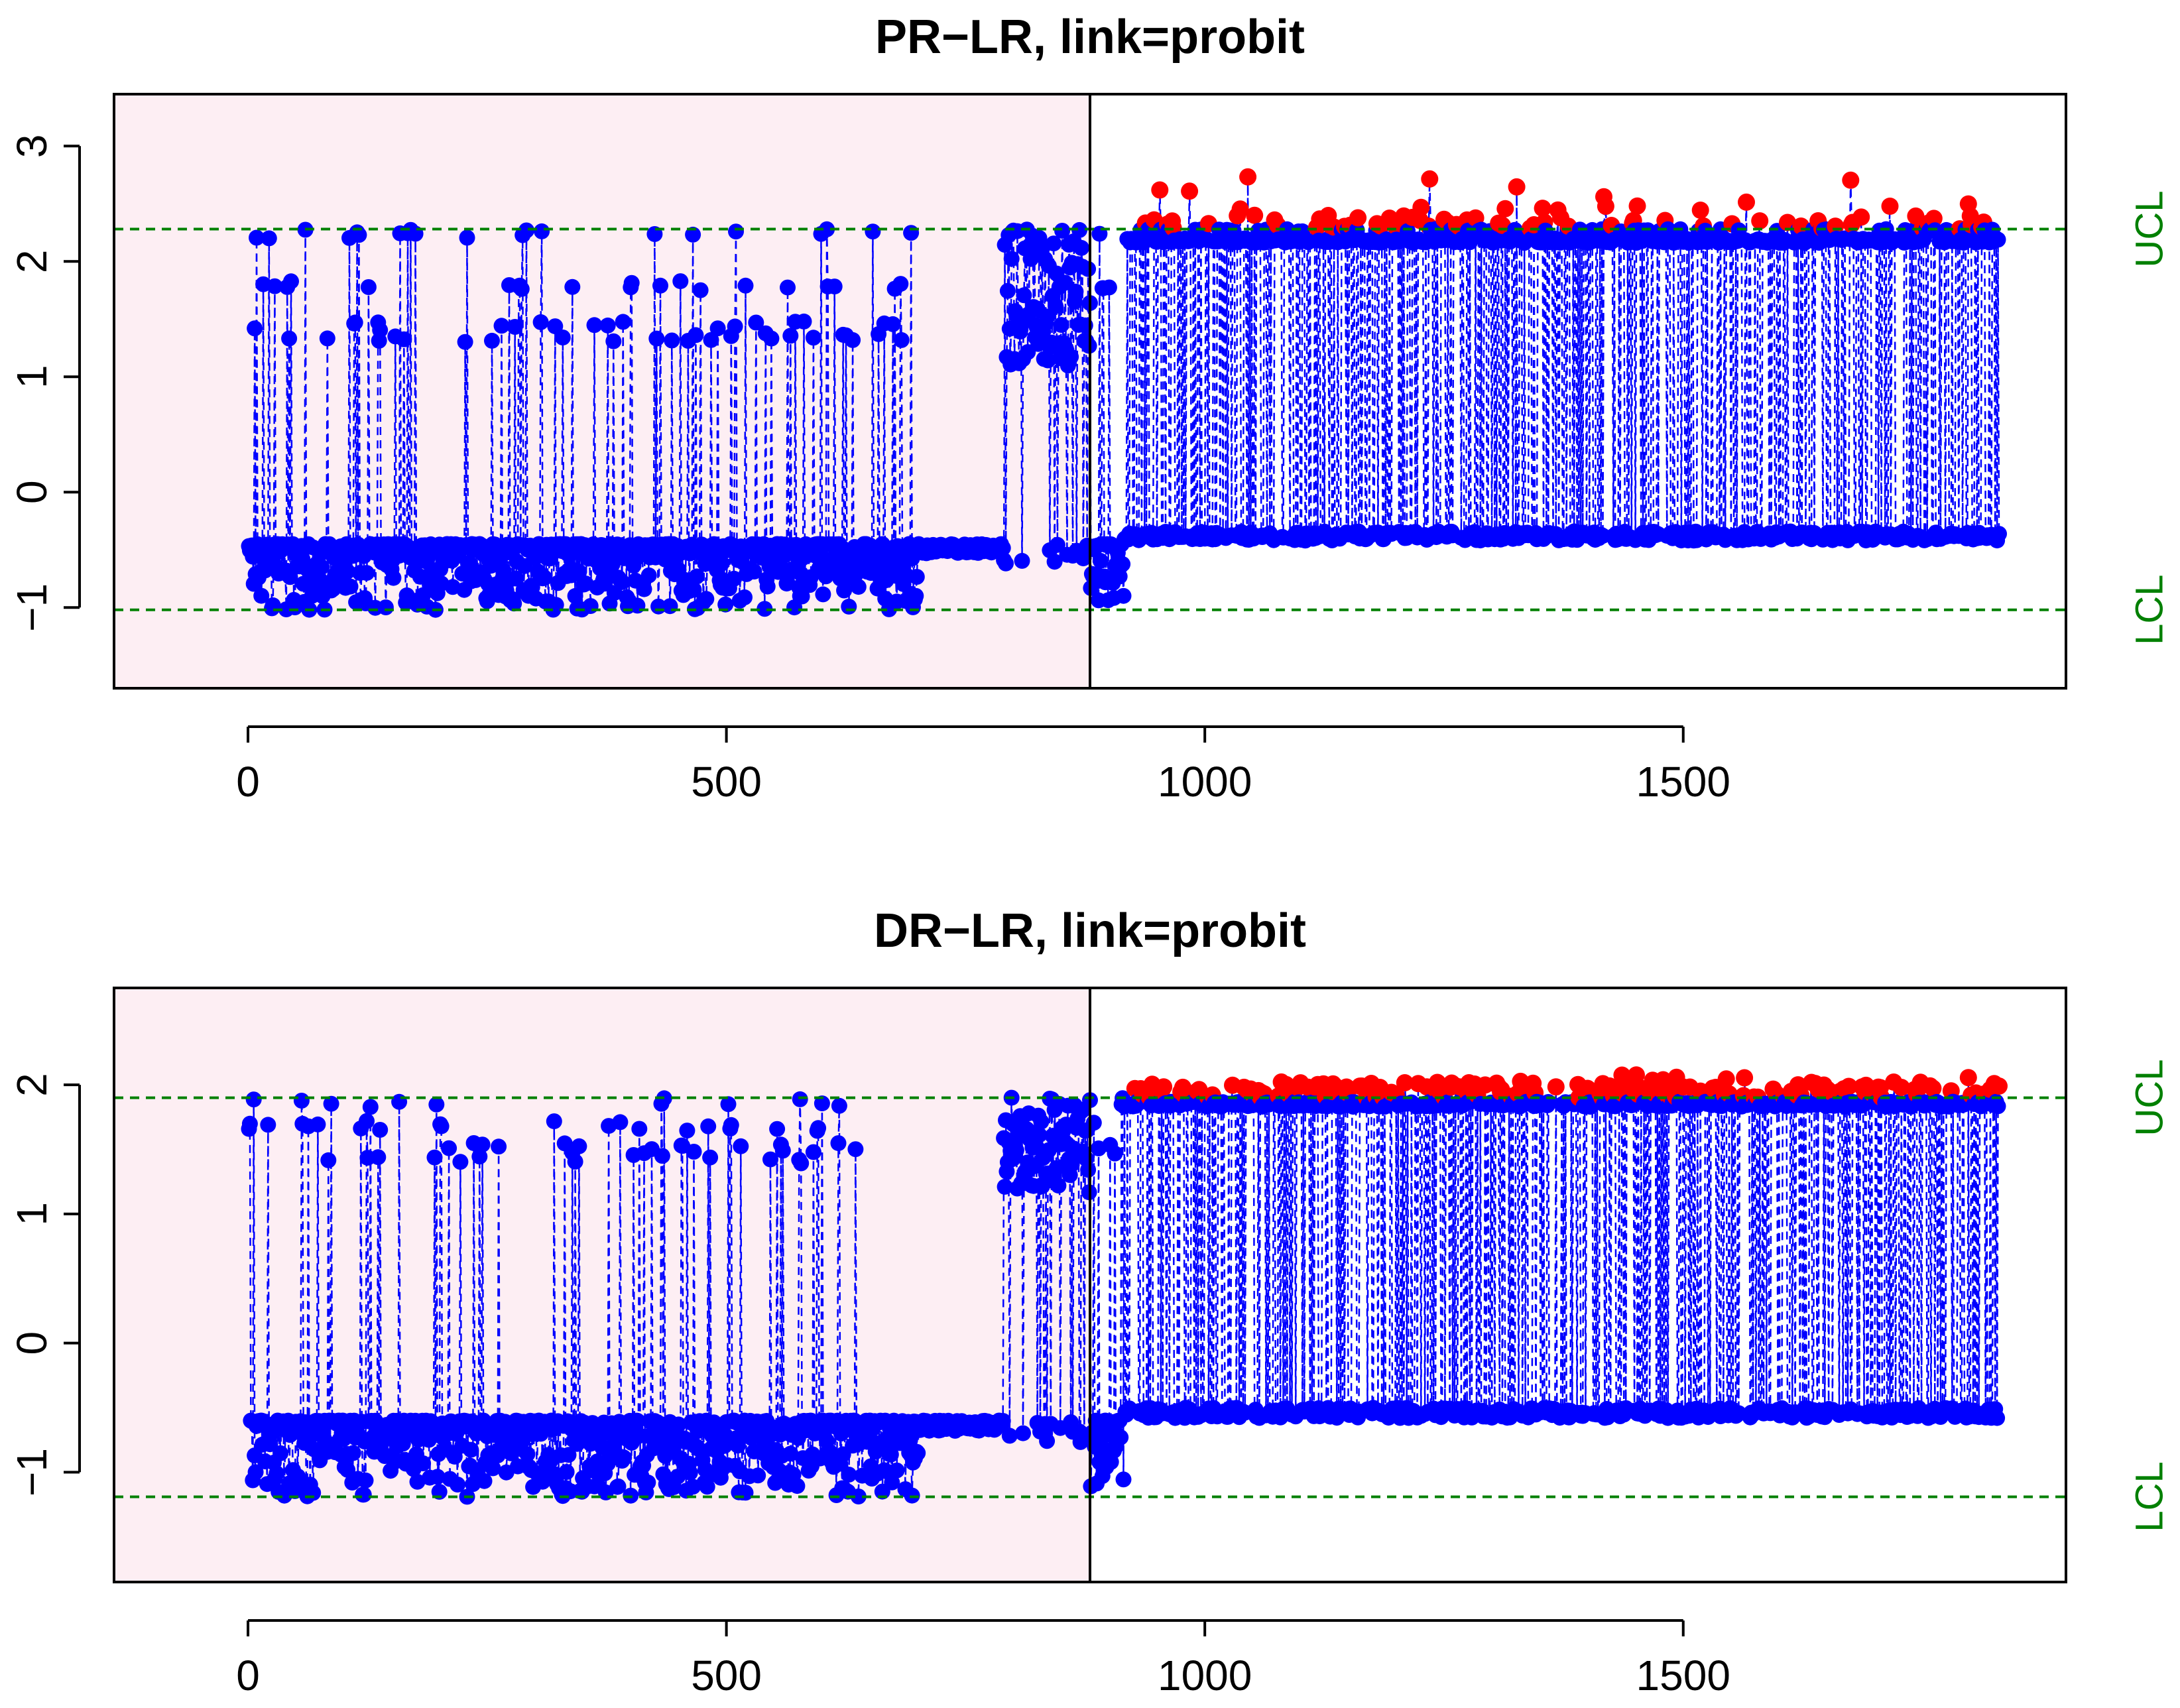 The image size is (2180, 1708). Describe the element at coordinates (983, 1659) in the screenshot. I see `x-axis: 0 500 1000 1500` at that location.